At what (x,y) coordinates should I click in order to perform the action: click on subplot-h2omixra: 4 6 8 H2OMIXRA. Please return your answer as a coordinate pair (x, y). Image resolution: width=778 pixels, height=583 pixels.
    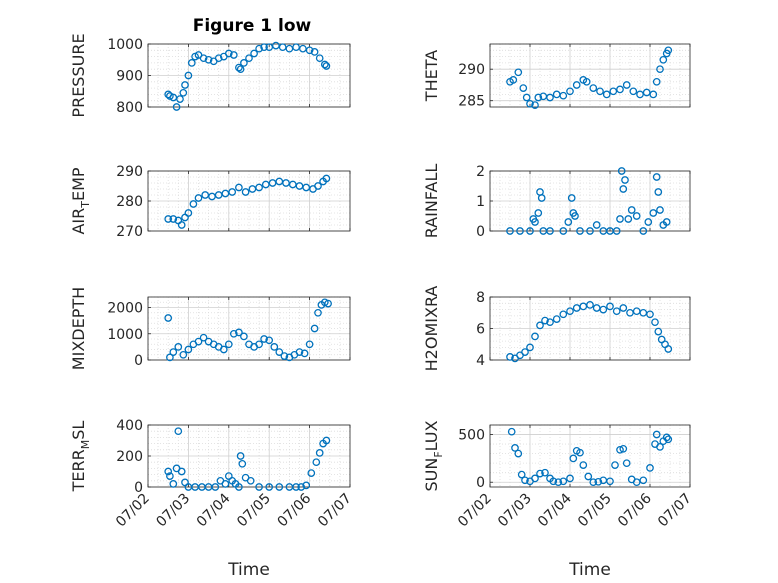
    Looking at the image, I should click on (556, 328).